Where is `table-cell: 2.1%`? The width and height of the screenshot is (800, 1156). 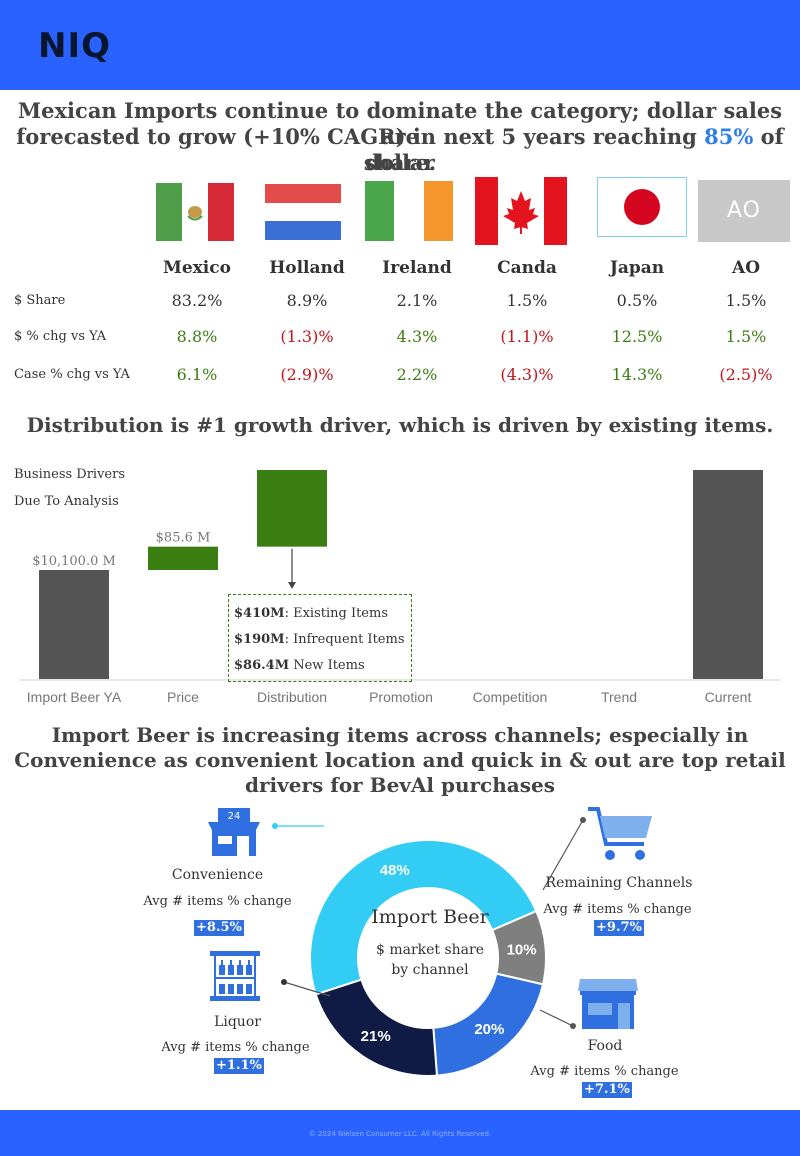
table-cell: 2.1% is located at coordinates (417, 300).